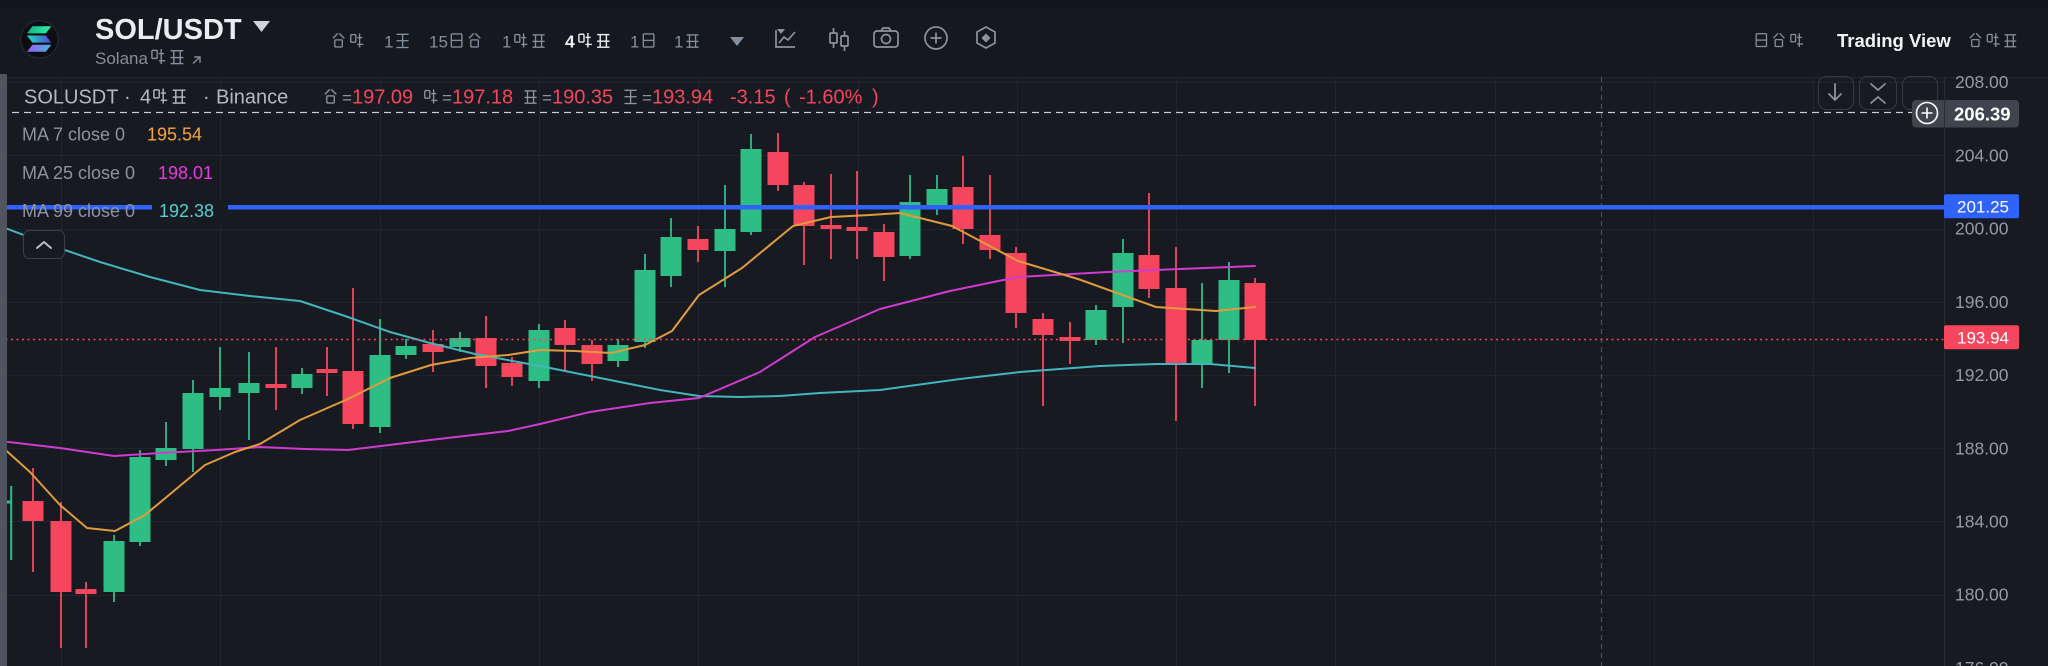 Image resolution: width=2048 pixels, height=666 pixels. I want to click on svg-text: 176.00, so click(1982, 662).